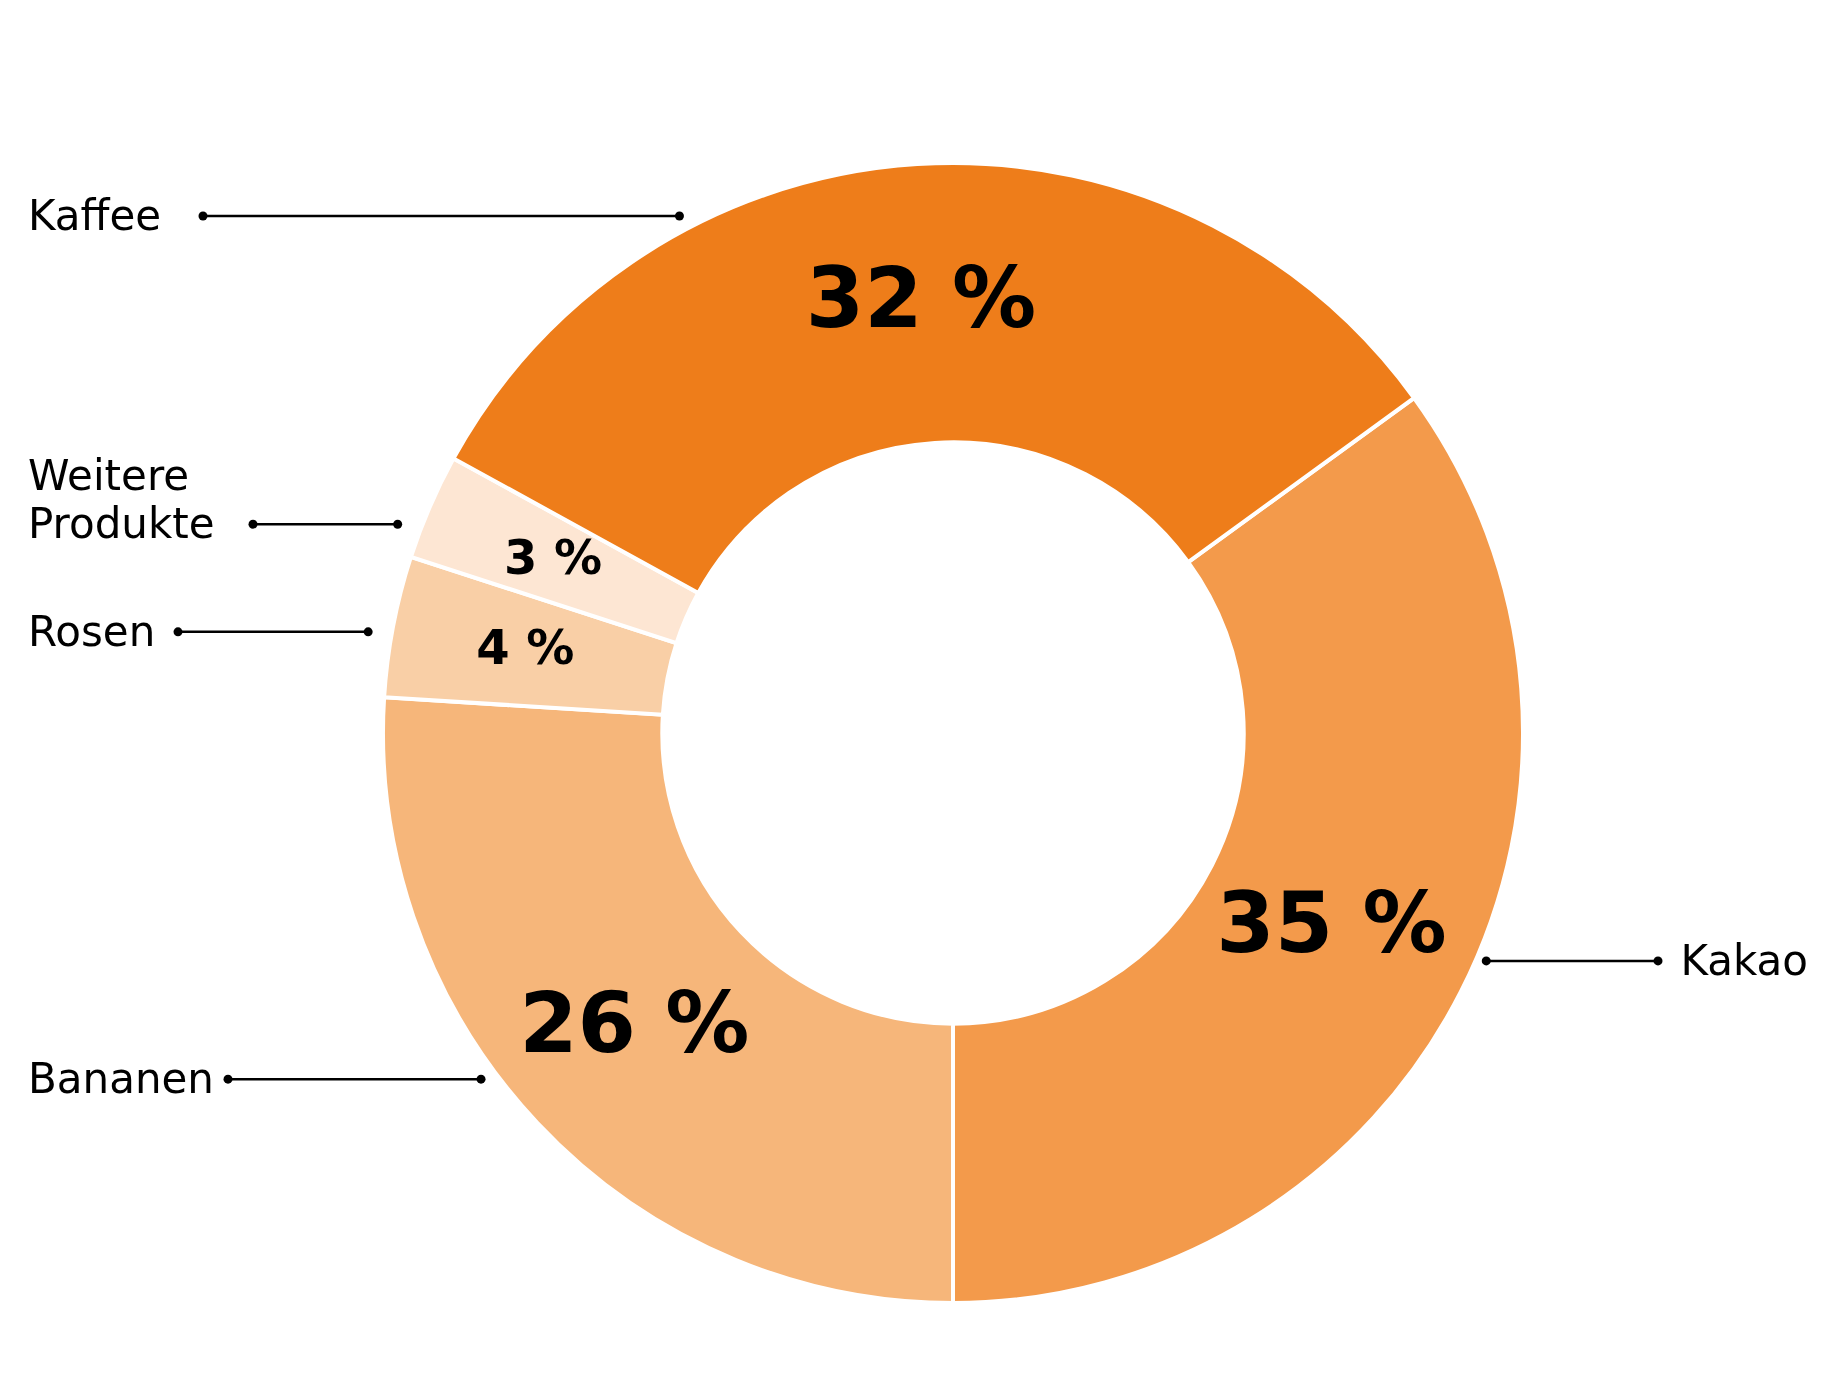  Describe the element at coordinates (553, 557) in the screenshot. I see `data-label: 3 %` at that location.